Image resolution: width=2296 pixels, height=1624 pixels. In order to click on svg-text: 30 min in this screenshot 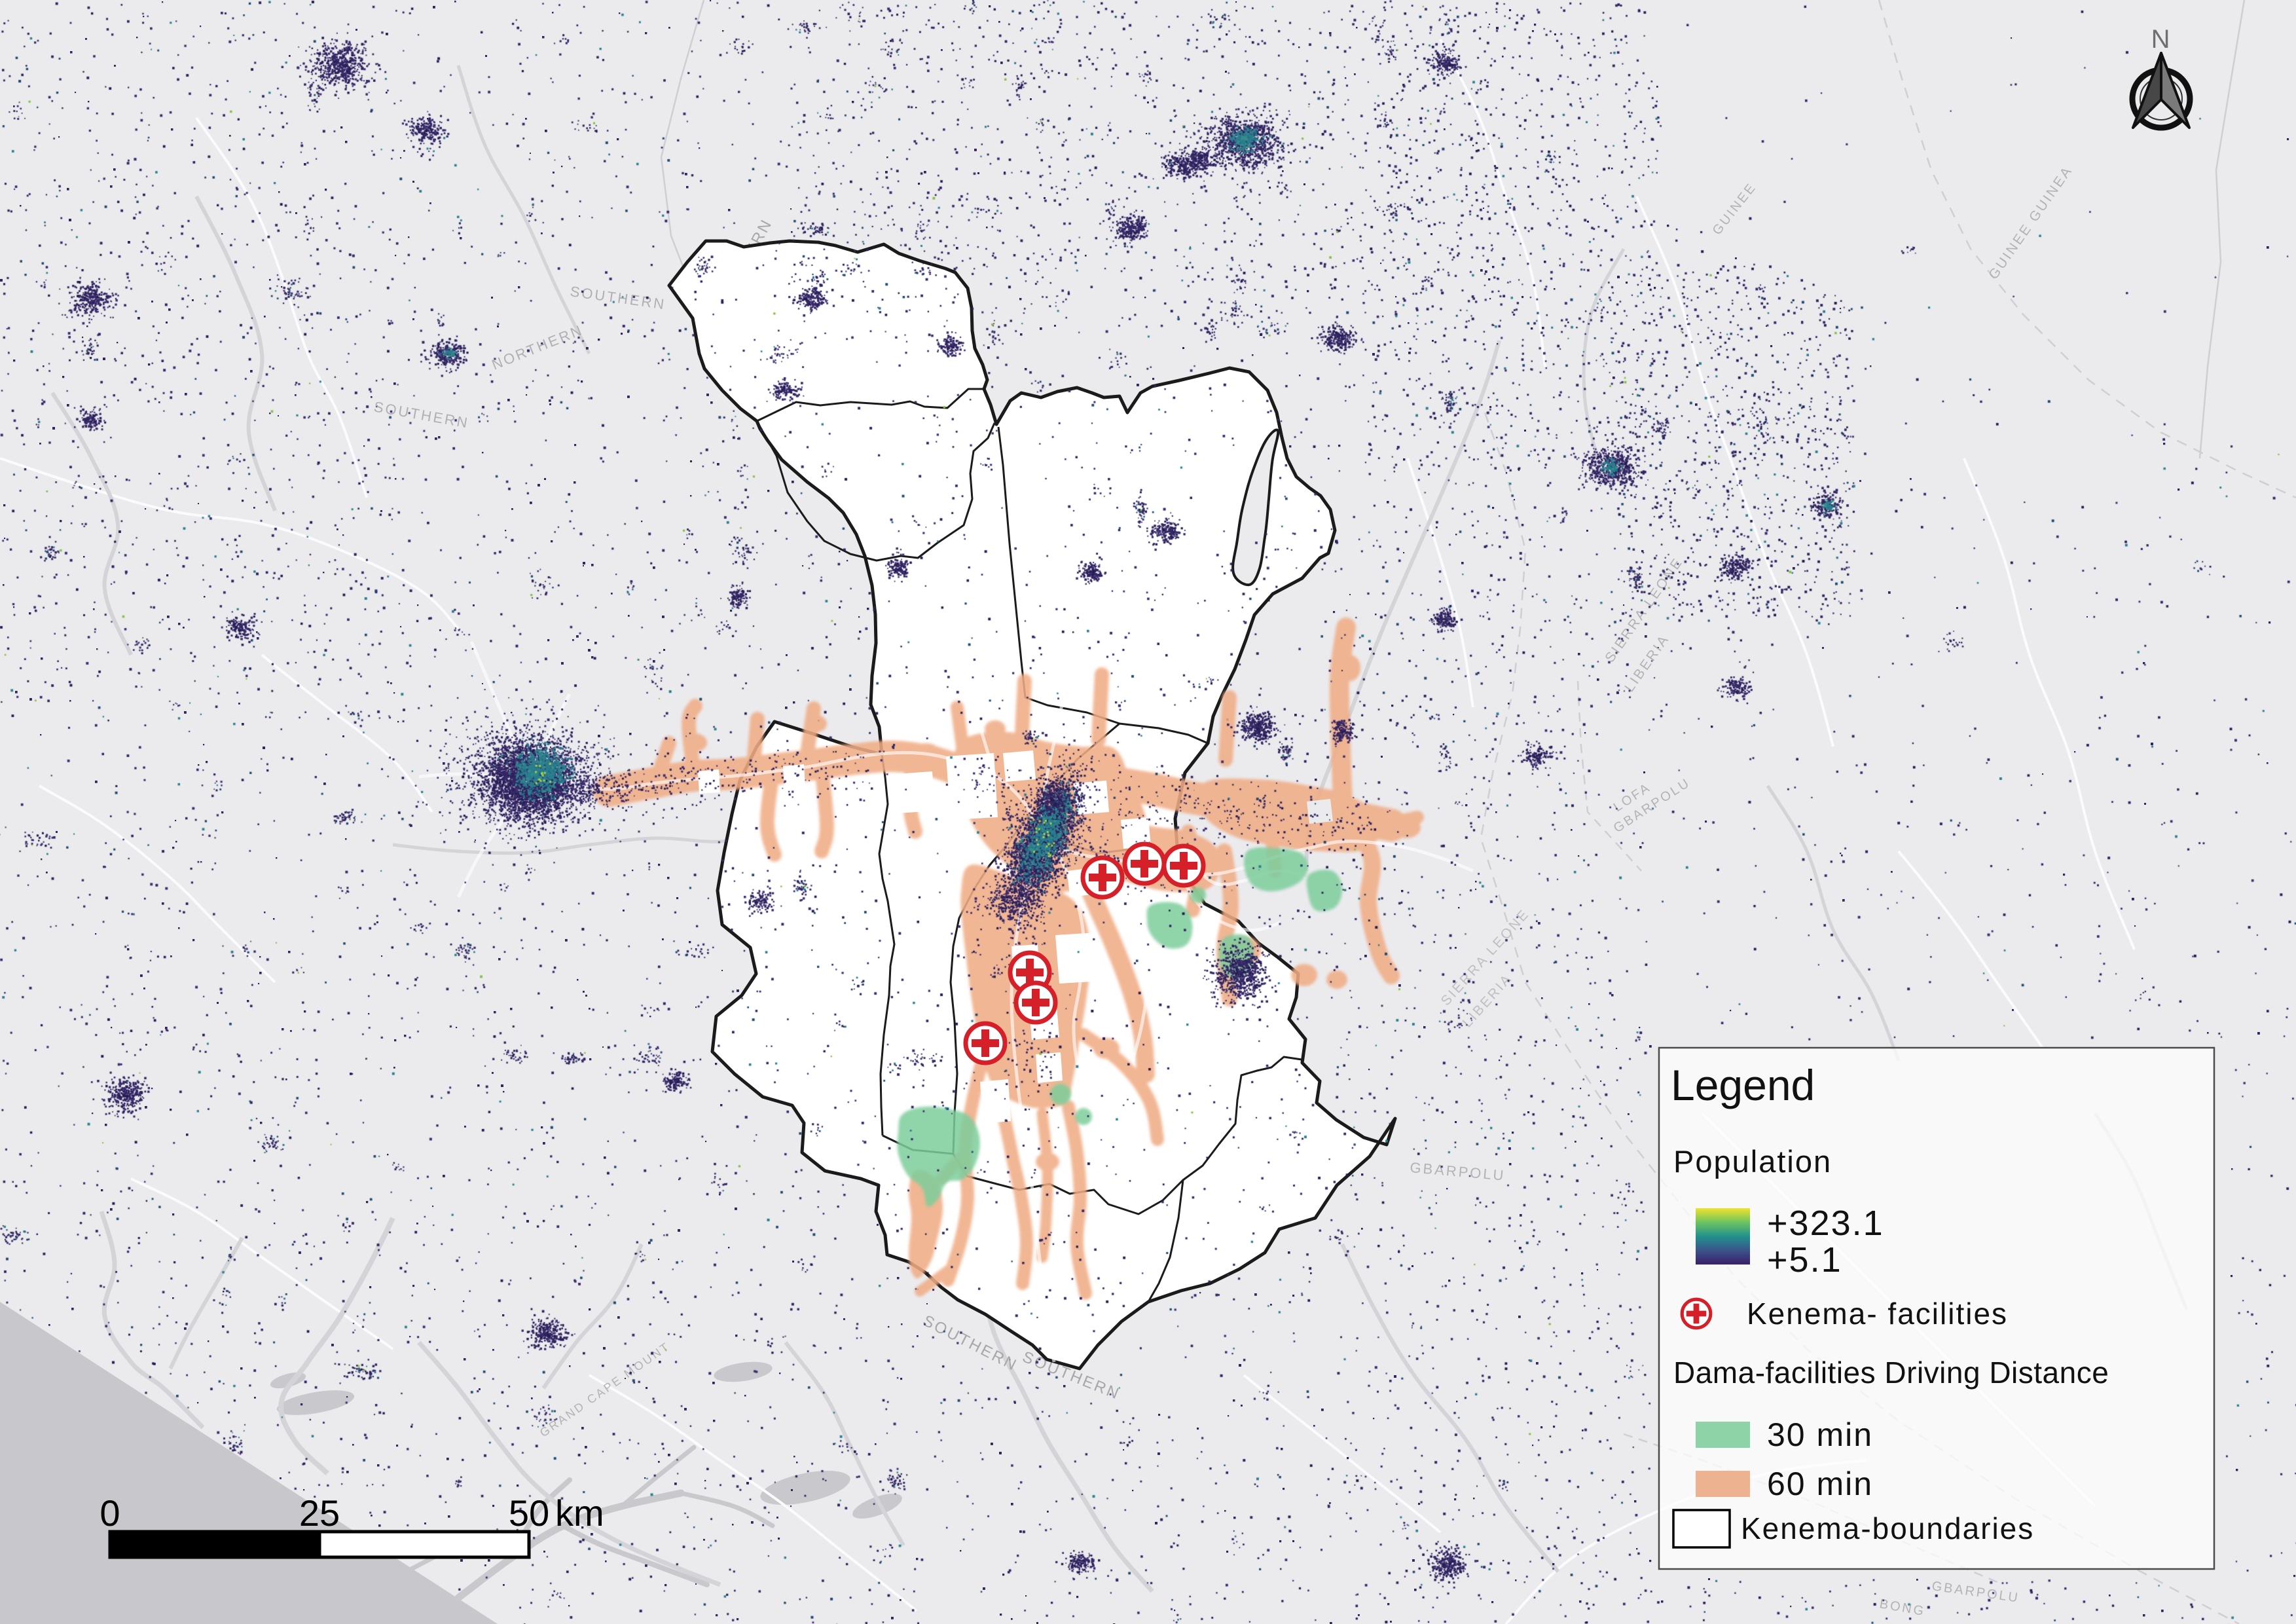, I will do `click(1820, 1434)`.